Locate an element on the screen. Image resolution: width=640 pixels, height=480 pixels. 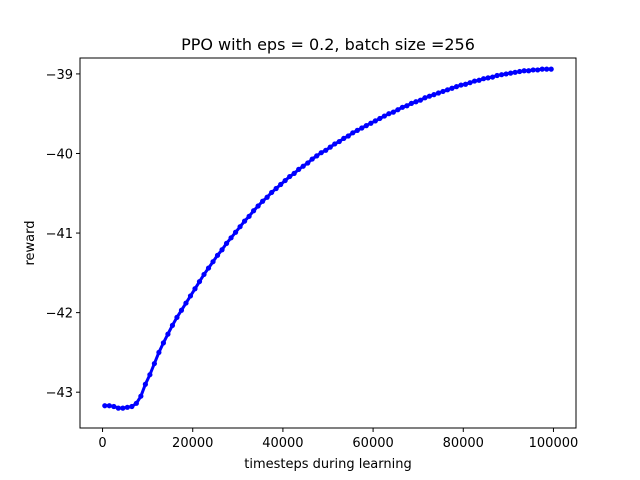
x-axis-label: timesteps during learning is located at coordinates (328, 464).